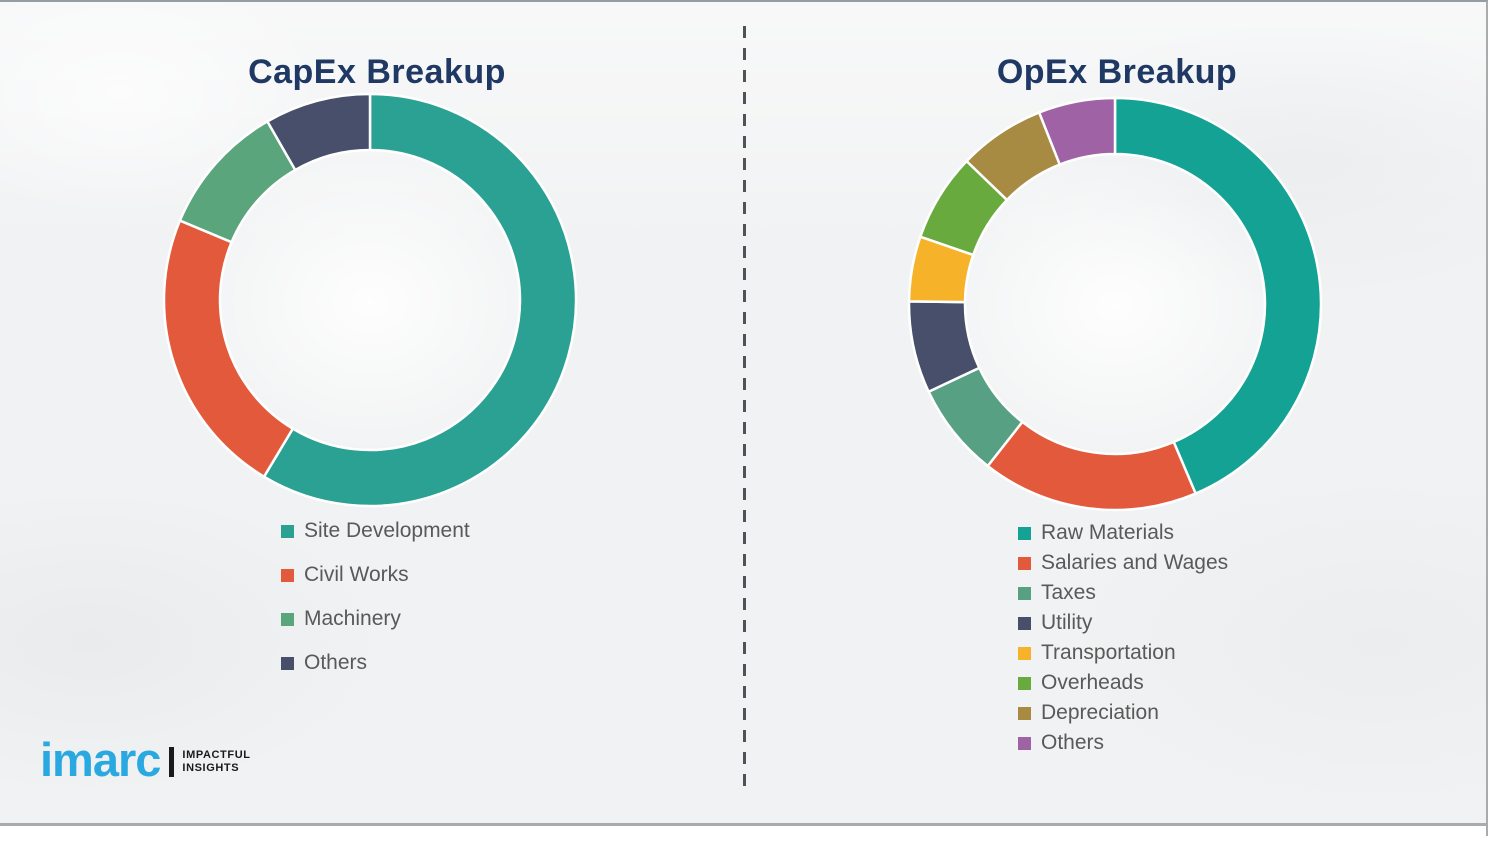 The image size is (1488, 841). What do you see at coordinates (1091, 466) in the screenshot?
I see `donut-segment-salaries-and-wages` at bounding box center [1091, 466].